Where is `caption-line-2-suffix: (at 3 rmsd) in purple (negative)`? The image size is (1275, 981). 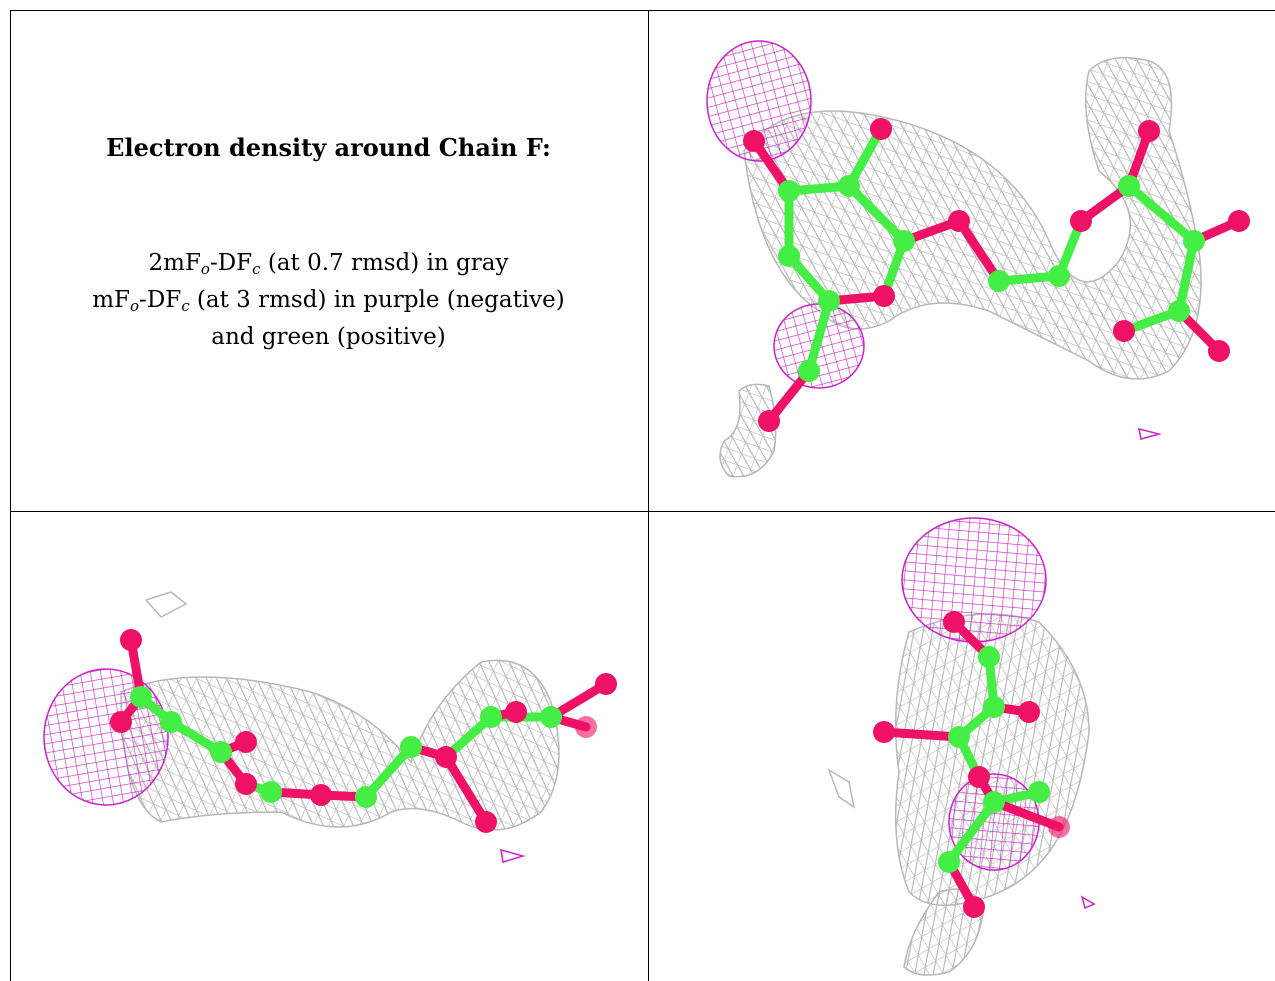
caption-line-2-suffix: (at 3 rmsd) in purple (negative) is located at coordinates (377, 300).